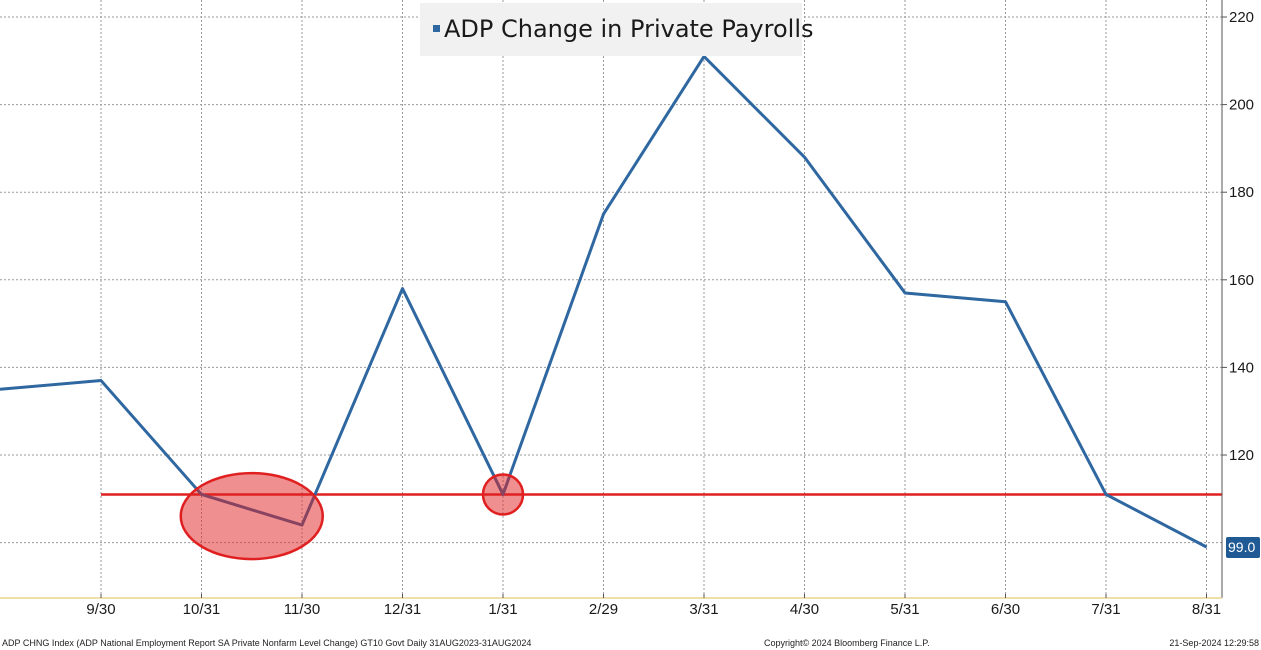 This screenshot has height=650, width=1261. I want to click on legend: ADP Change in Private Payrolls, so click(617, 29).